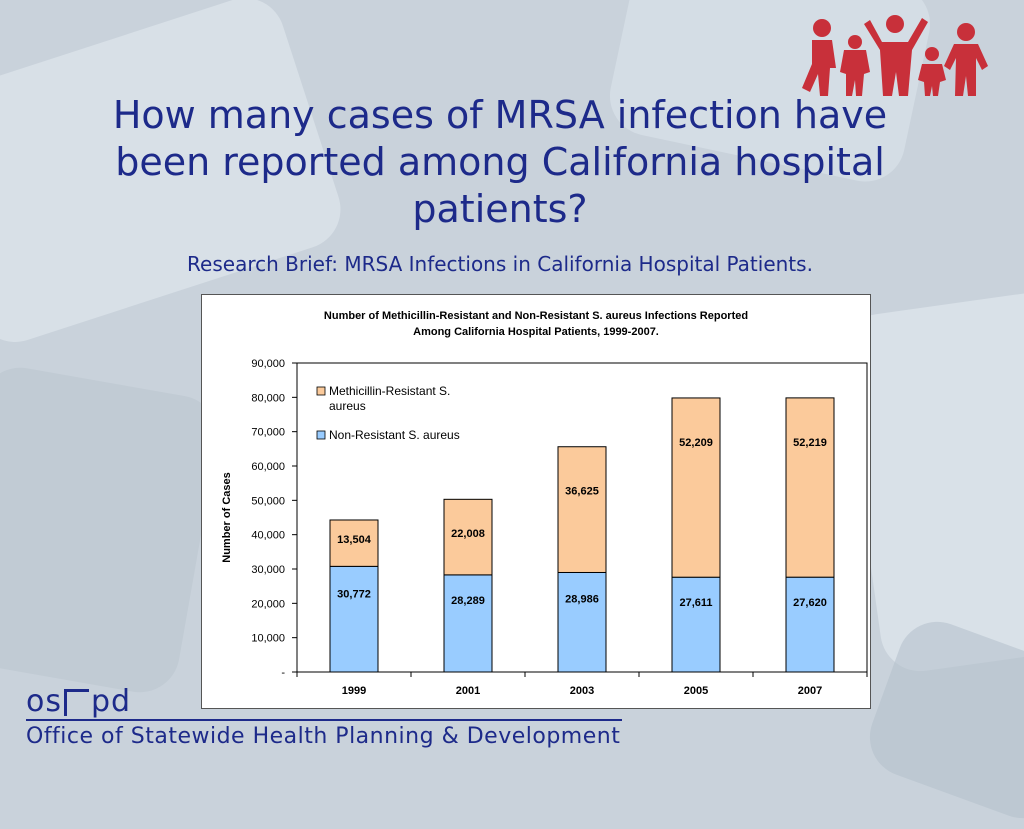 The width and height of the screenshot is (1024, 829). Describe the element at coordinates (354, 540) in the screenshot. I see `data-label: 13,504` at that location.